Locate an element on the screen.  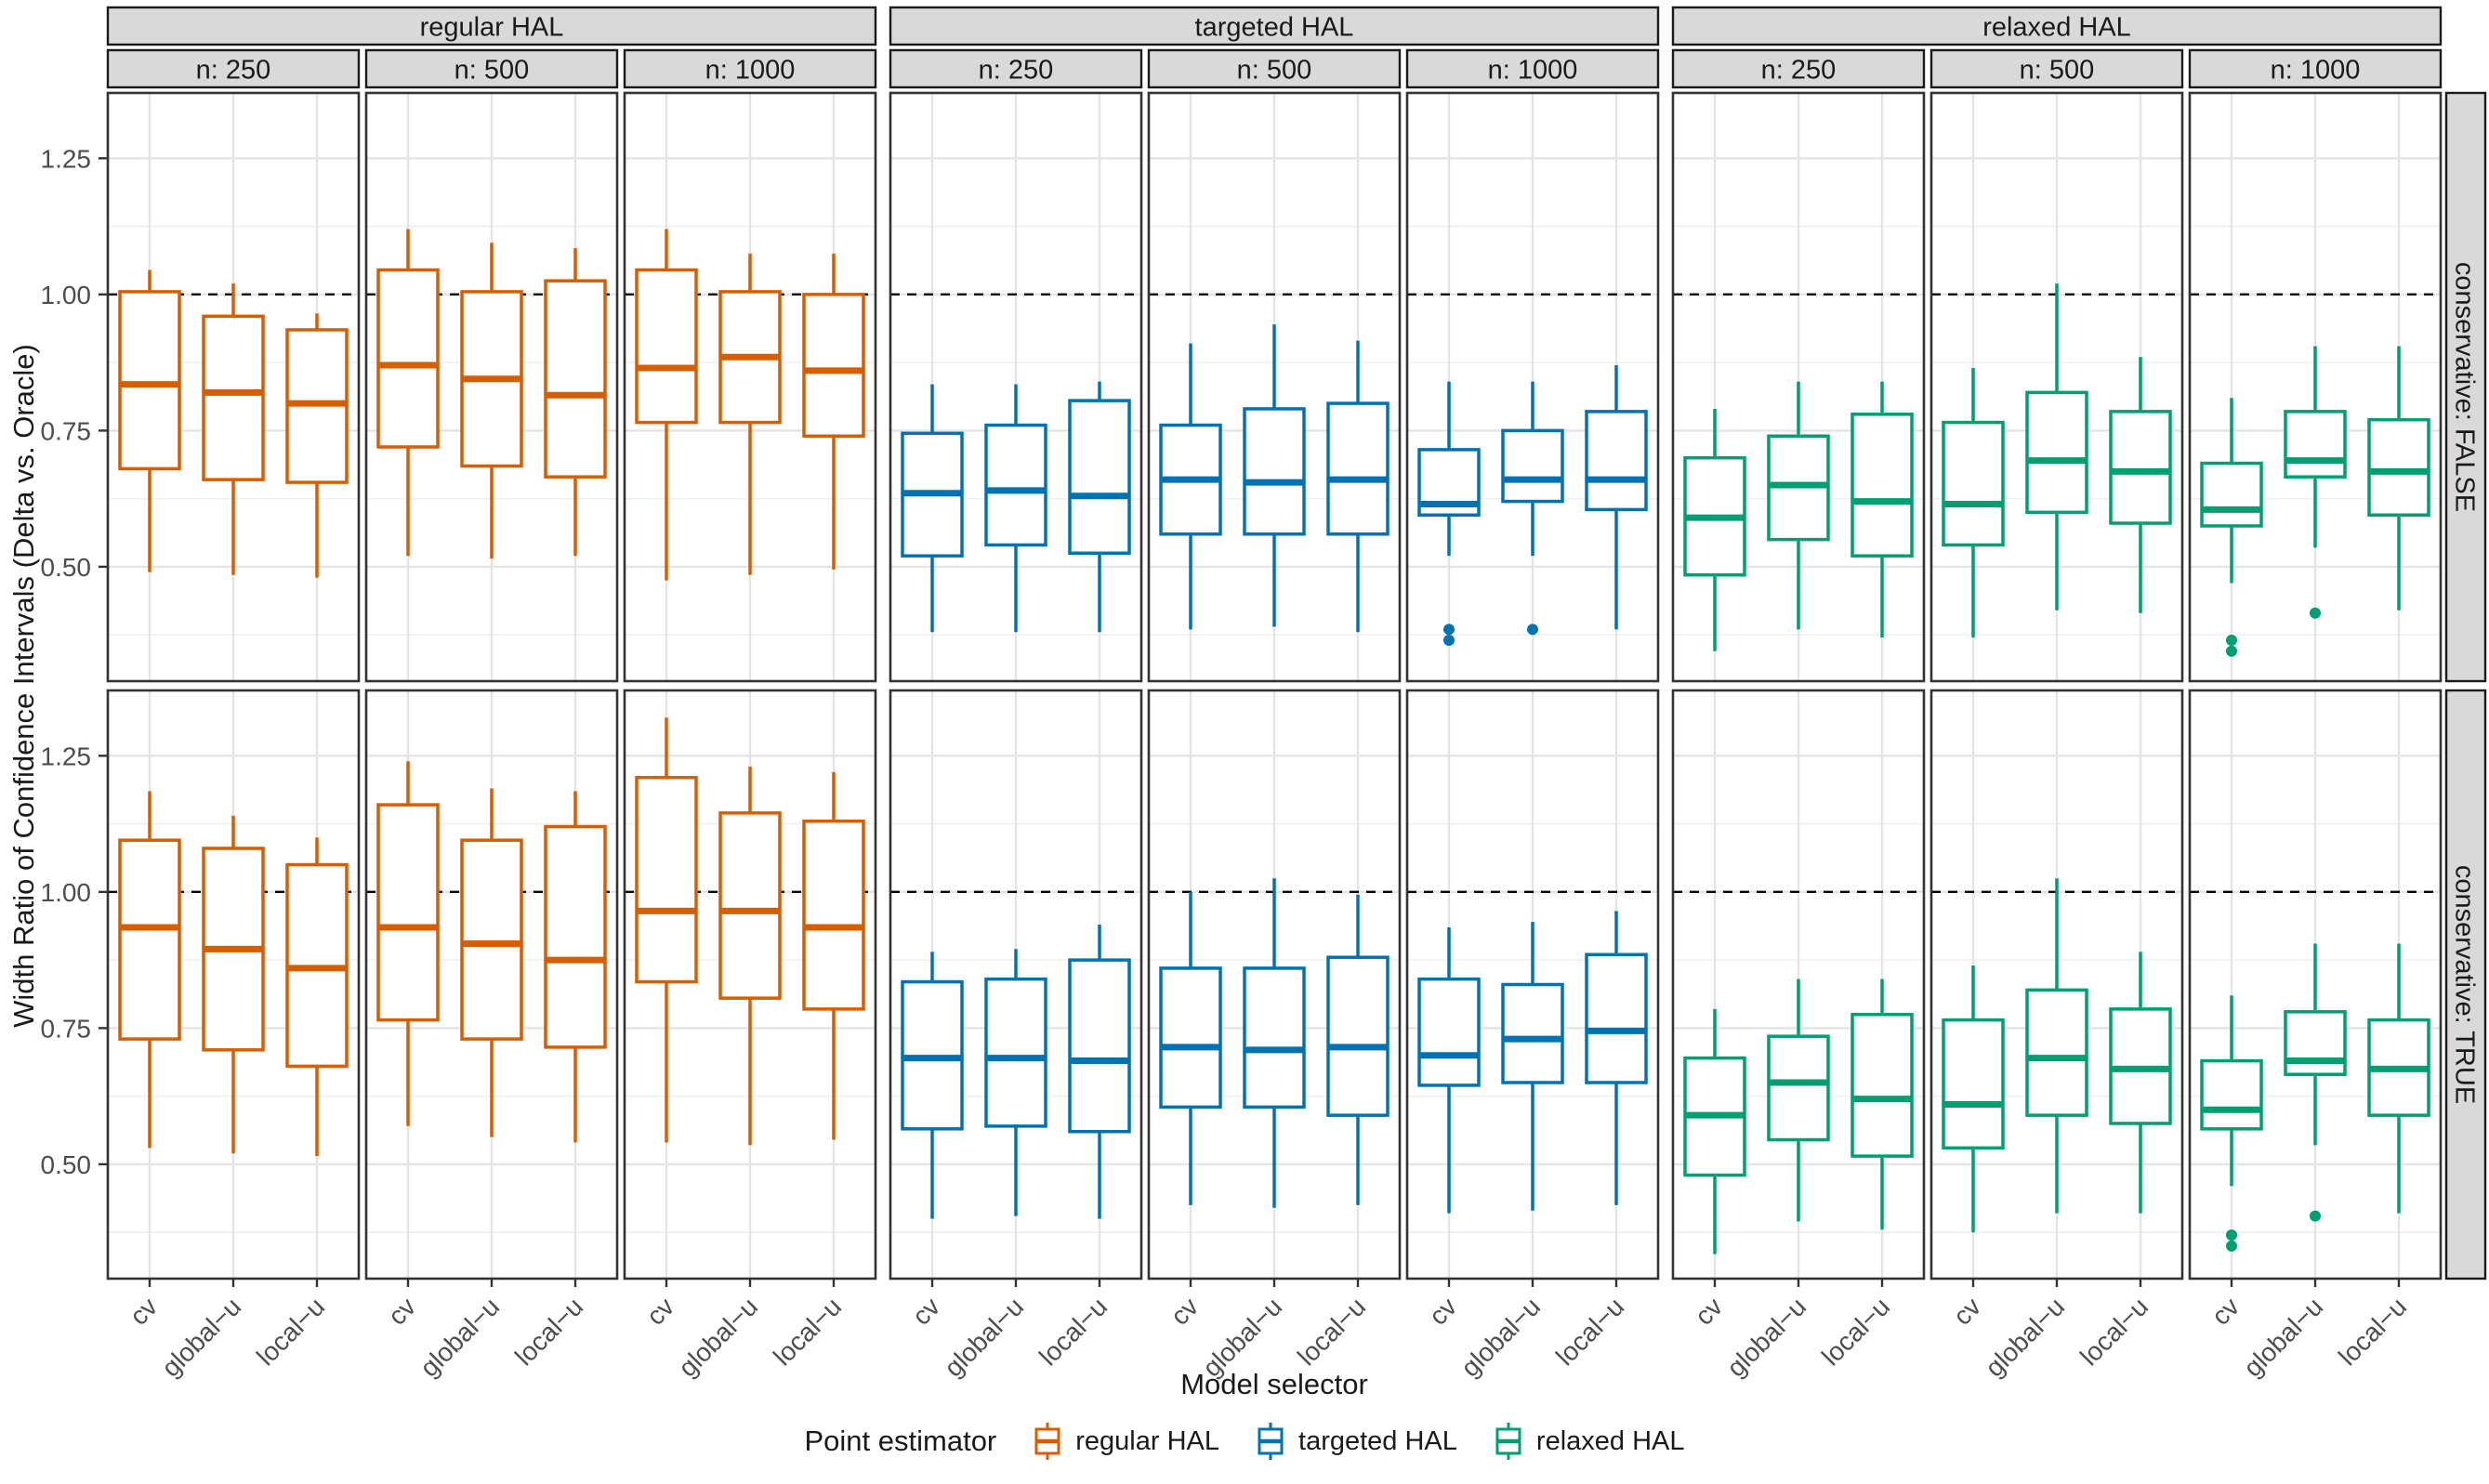
panel-relaxed HAL-n: 250-row0 is located at coordinates (1798, 387).